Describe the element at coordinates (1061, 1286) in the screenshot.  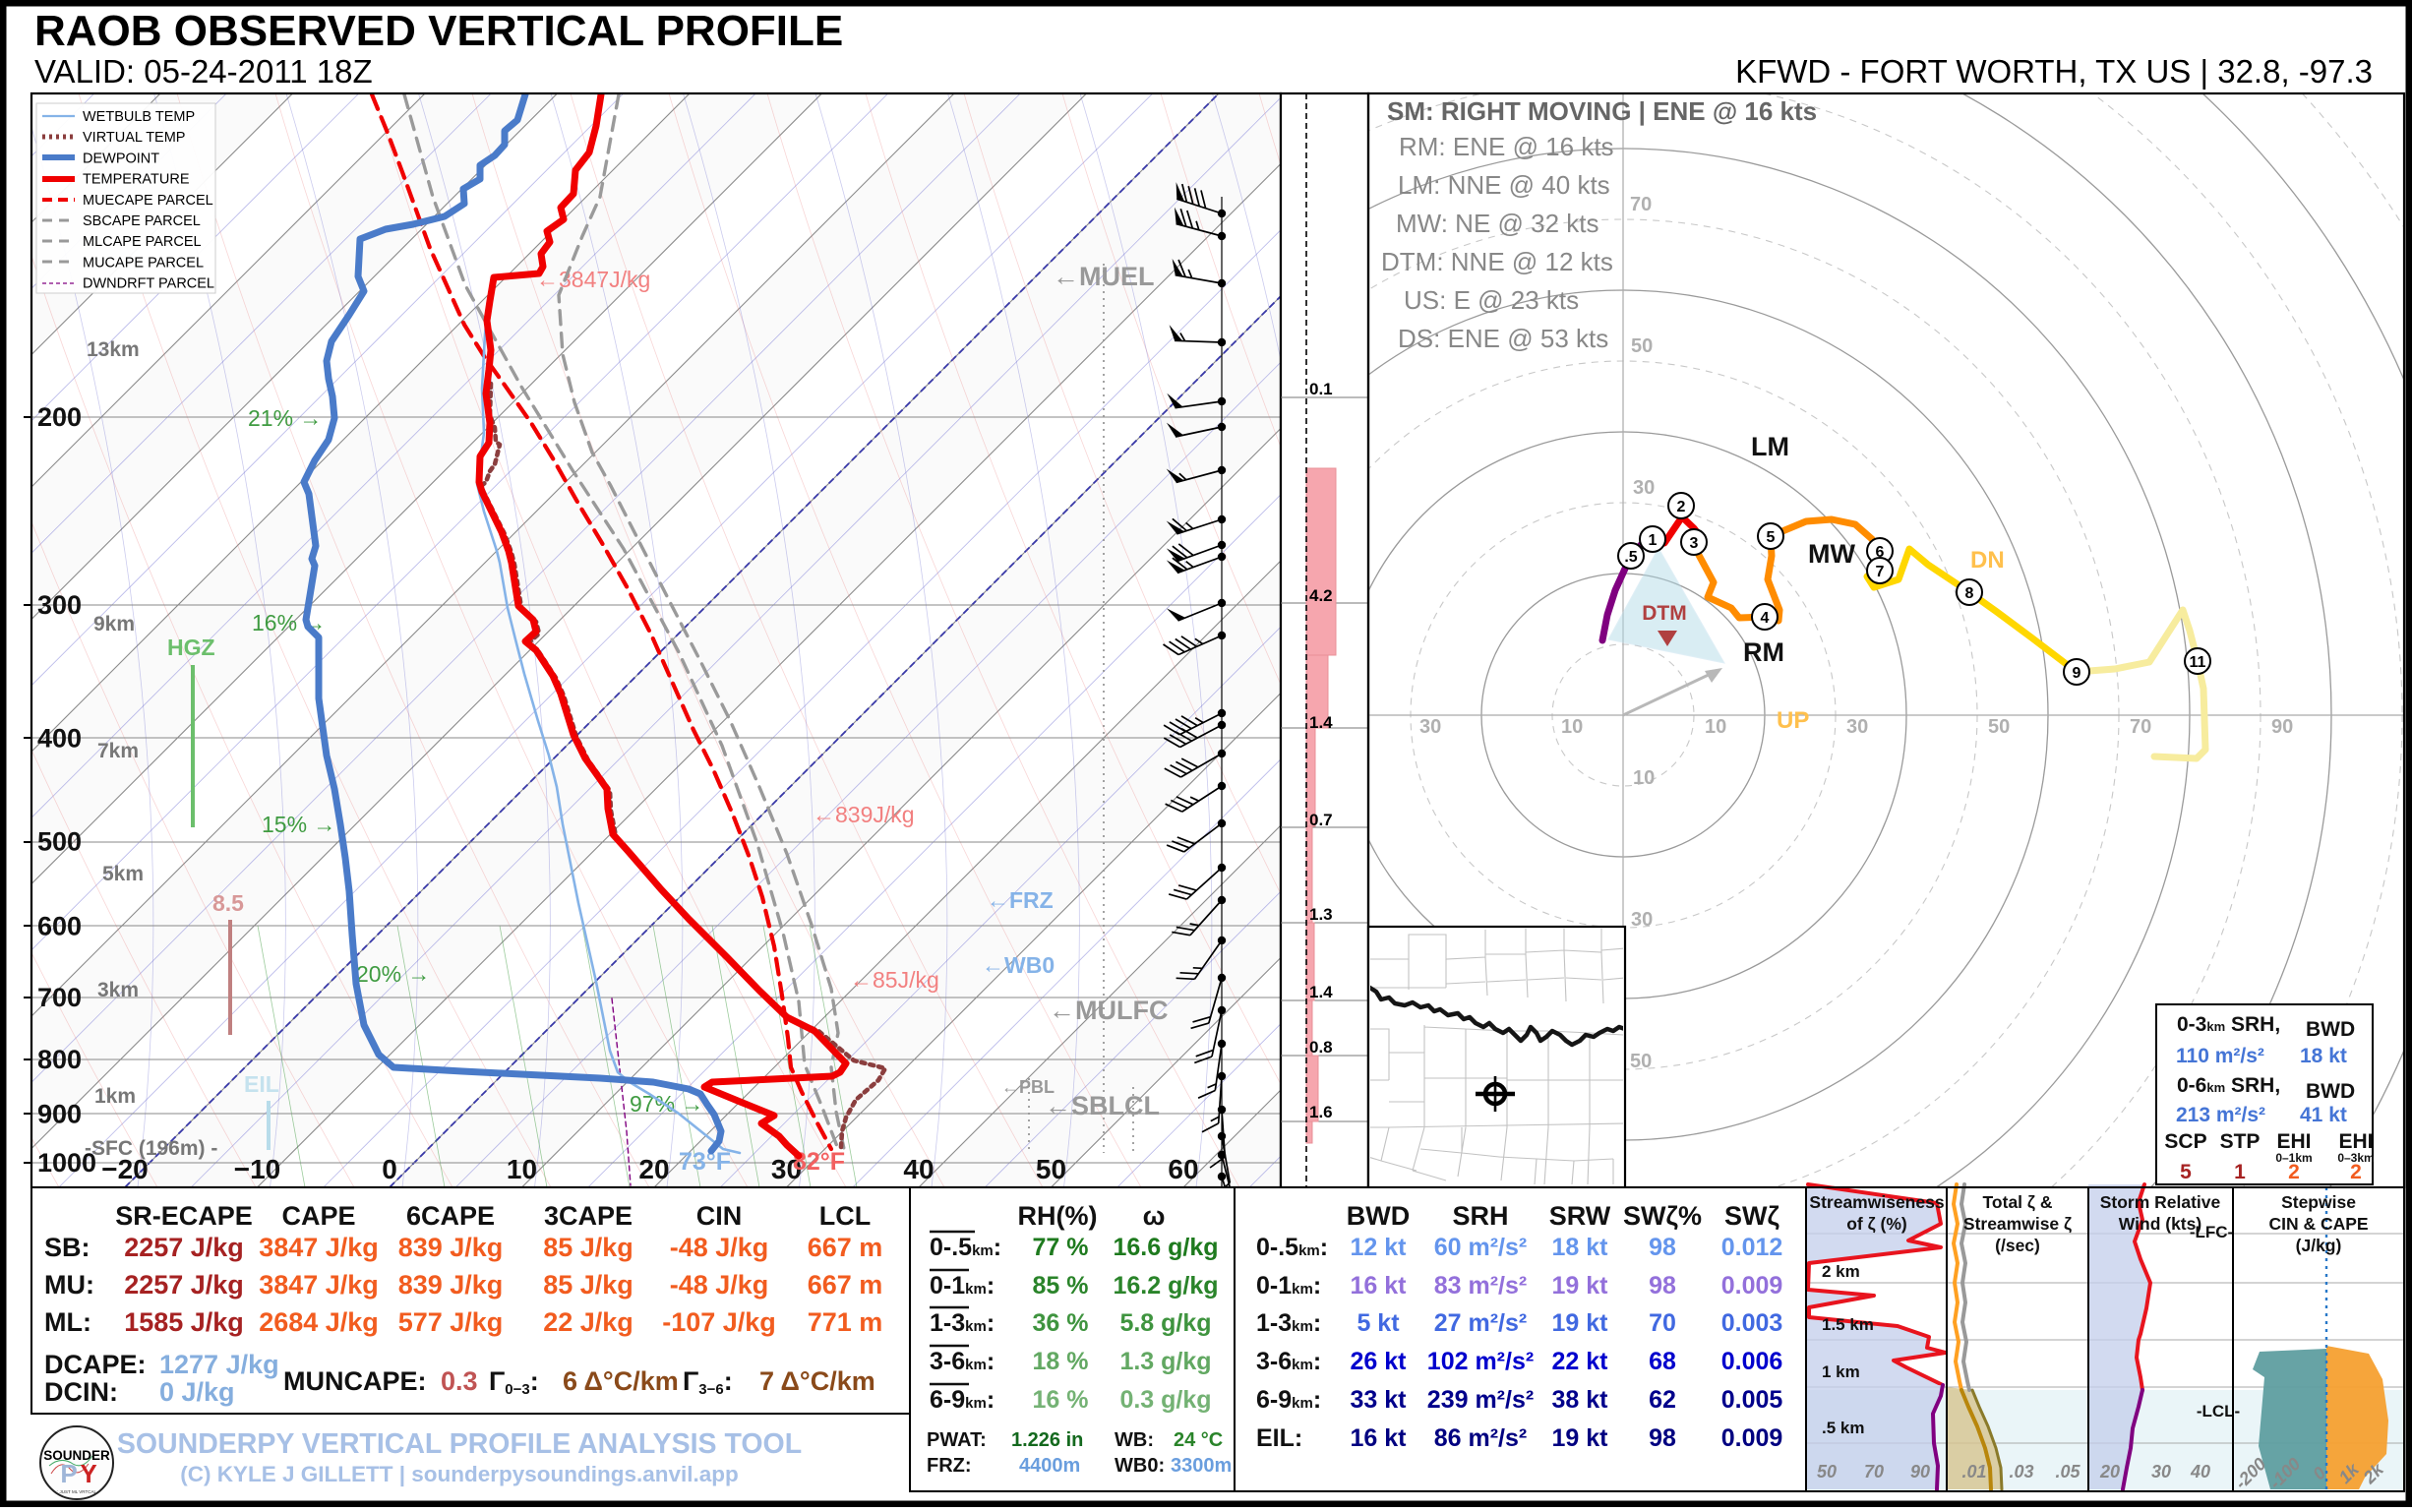
I see `svg-text: 85 %` at that location.